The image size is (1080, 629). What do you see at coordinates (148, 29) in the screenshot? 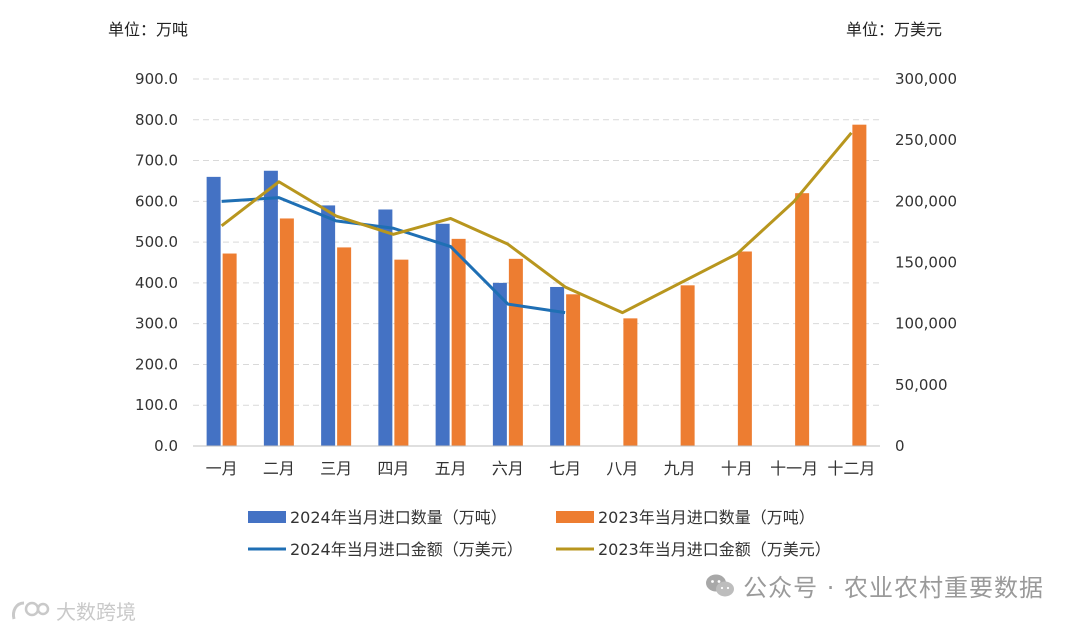
I see `left-axis-unit-label: 单位：万吨` at bounding box center [148, 29].